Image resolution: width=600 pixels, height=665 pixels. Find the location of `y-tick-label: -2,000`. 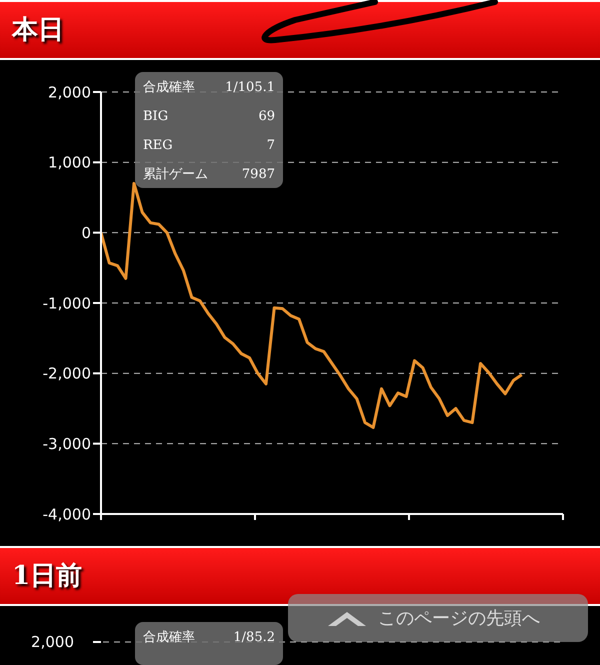

y-tick-label: -2,000 is located at coordinates (66, 373).